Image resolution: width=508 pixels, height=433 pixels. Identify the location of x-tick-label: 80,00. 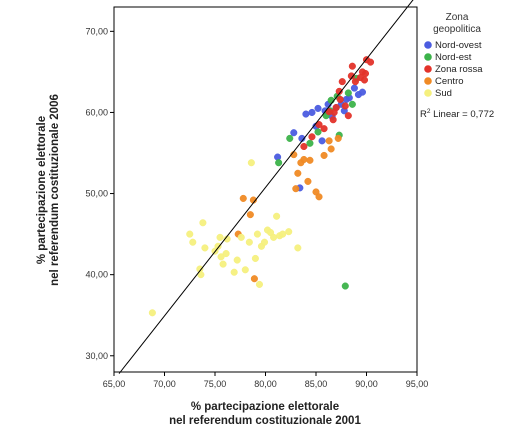
(265, 384).